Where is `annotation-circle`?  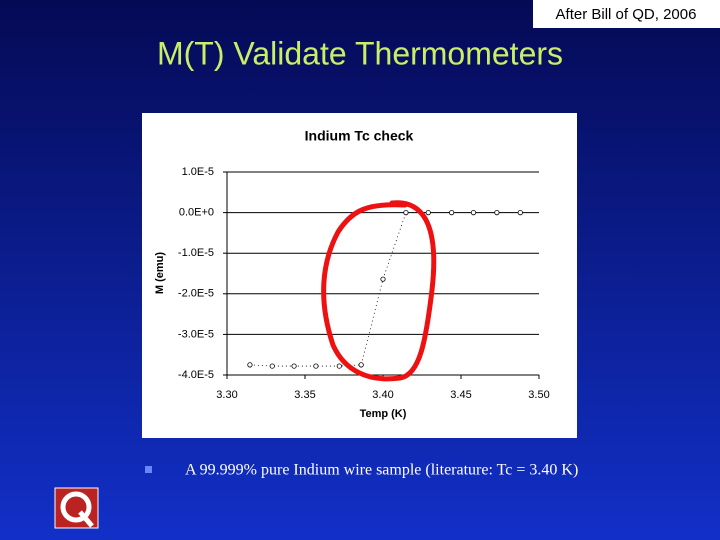 annotation-circle is located at coordinates (379, 291).